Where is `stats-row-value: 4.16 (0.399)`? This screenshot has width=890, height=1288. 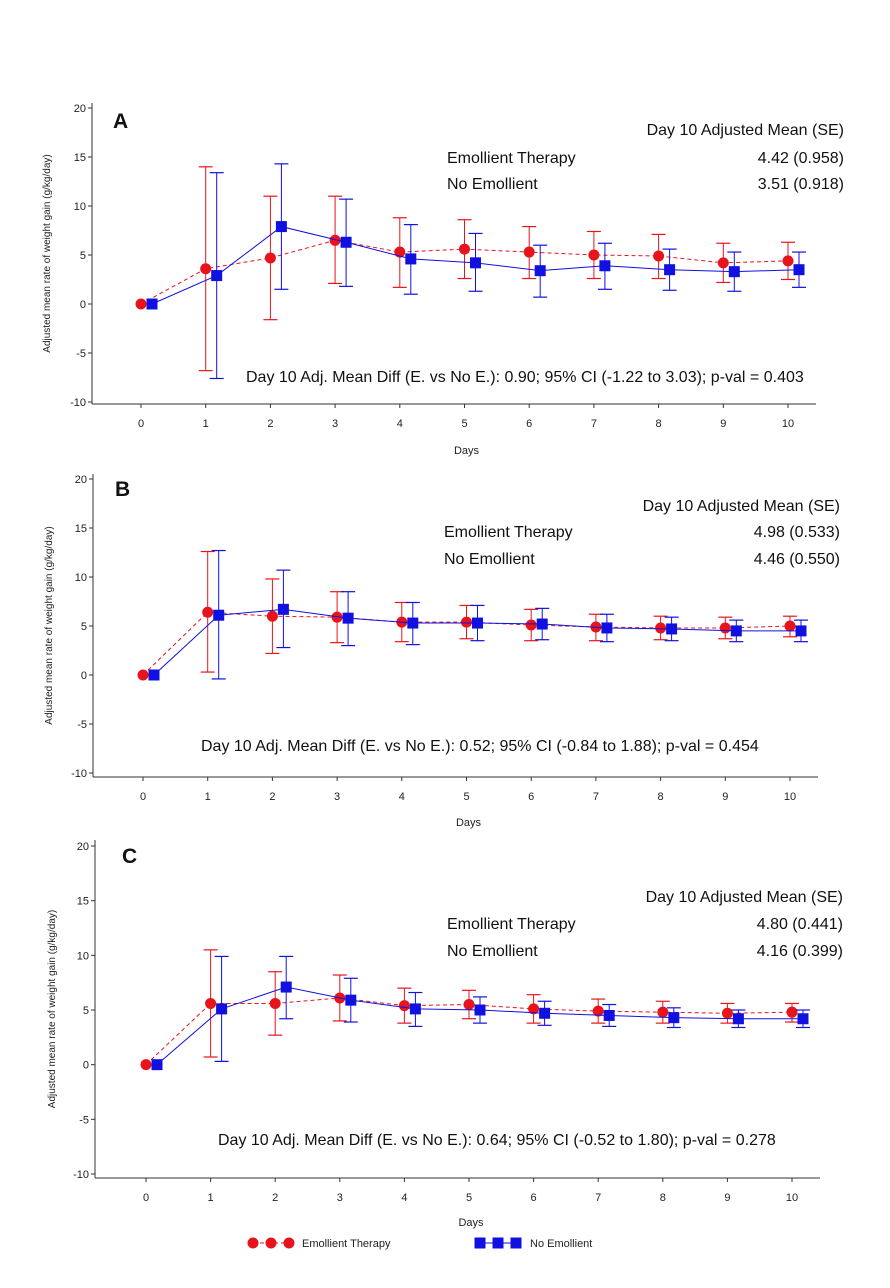
stats-row-value: 4.16 (0.399) is located at coordinates (800, 951).